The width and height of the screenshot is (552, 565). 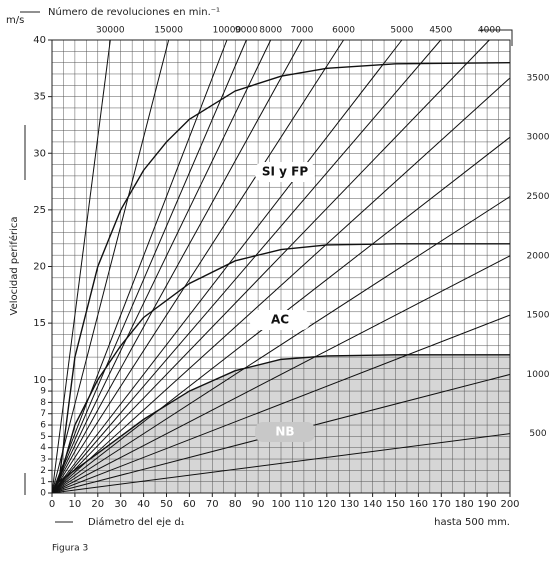 What do you see at coordinates (349, 504) in the screenshot?
I see `x-tick-label: 130` at bounding box center [349, 504].